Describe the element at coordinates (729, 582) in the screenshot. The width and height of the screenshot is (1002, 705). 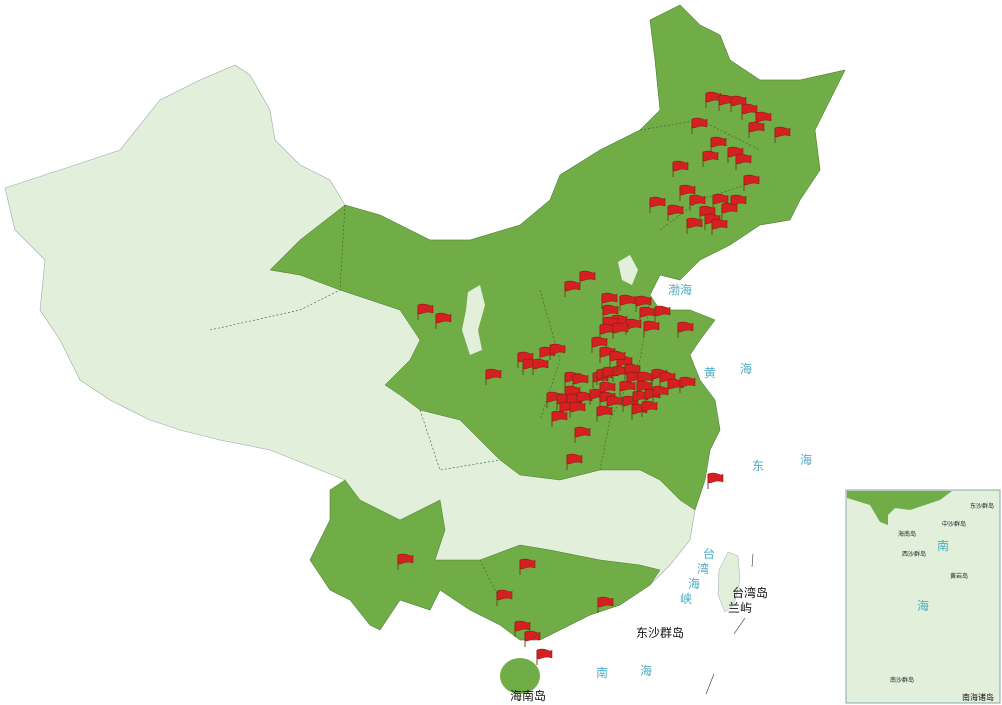
I see `taiwan-island` at that location.